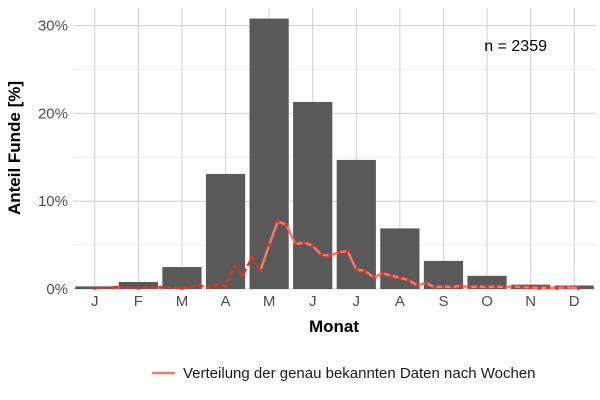 Image resolution: width=600 pixels, height=400 pixels. Describe the element at coordinates (53, 201) in the screenshot. I see `y-tick-label: 10%` at that location.